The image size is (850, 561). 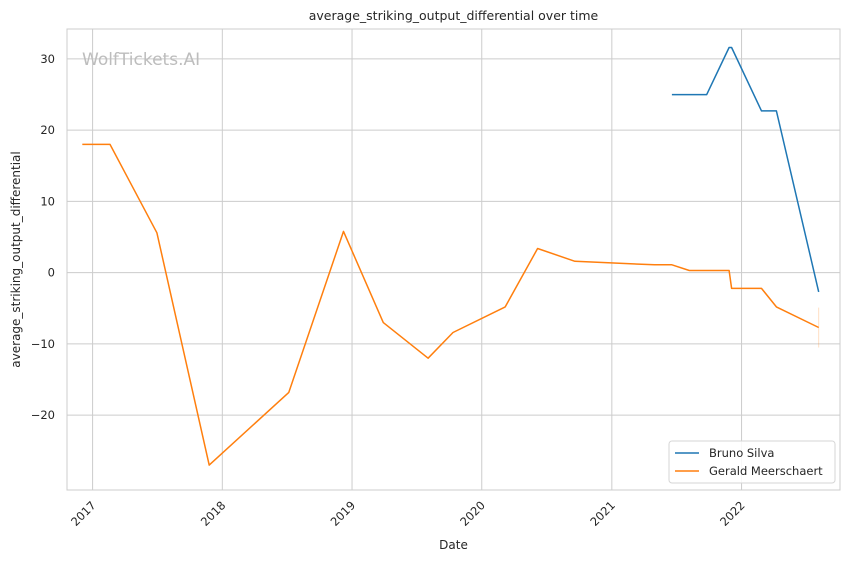 I want to click on series-line-bruno-silva, so click(x=745, y=169).